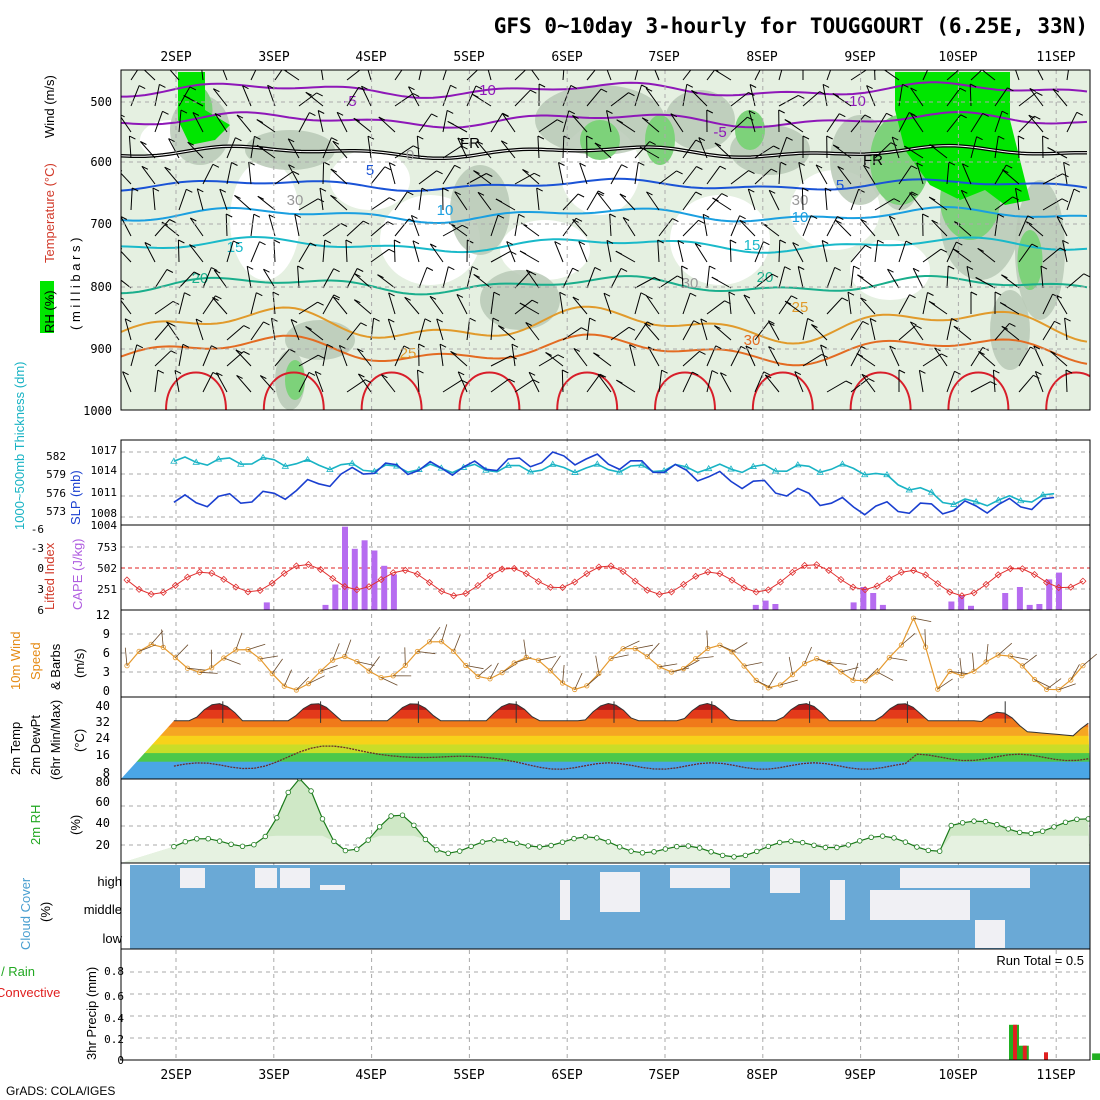 The height and width of the screenshot is (1100, 1100). I want to click on wind10-ylabel-4: (m/s), so click(79, 663).